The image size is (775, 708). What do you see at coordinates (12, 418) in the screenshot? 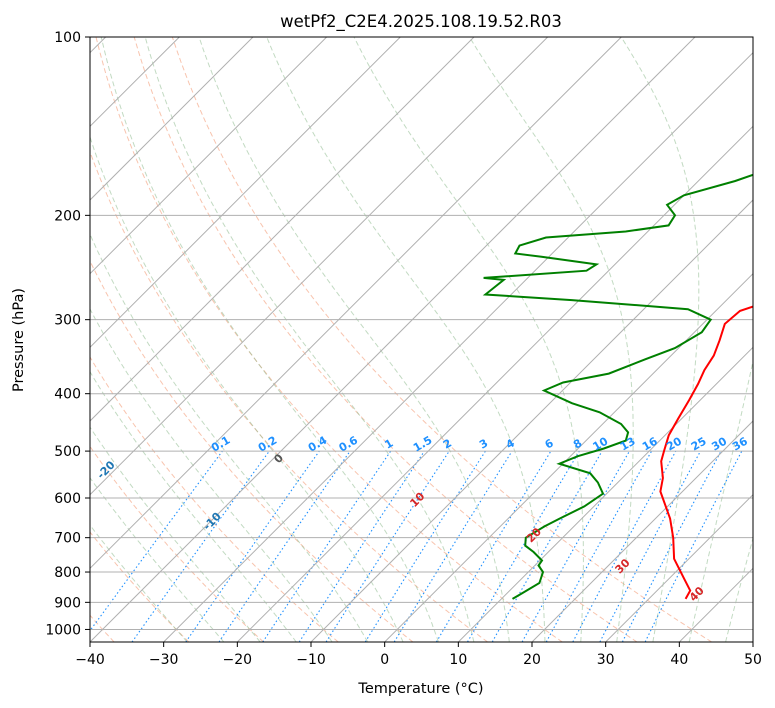
I see `dry-adiabat-label: -30` at bounding box center [12, 418].